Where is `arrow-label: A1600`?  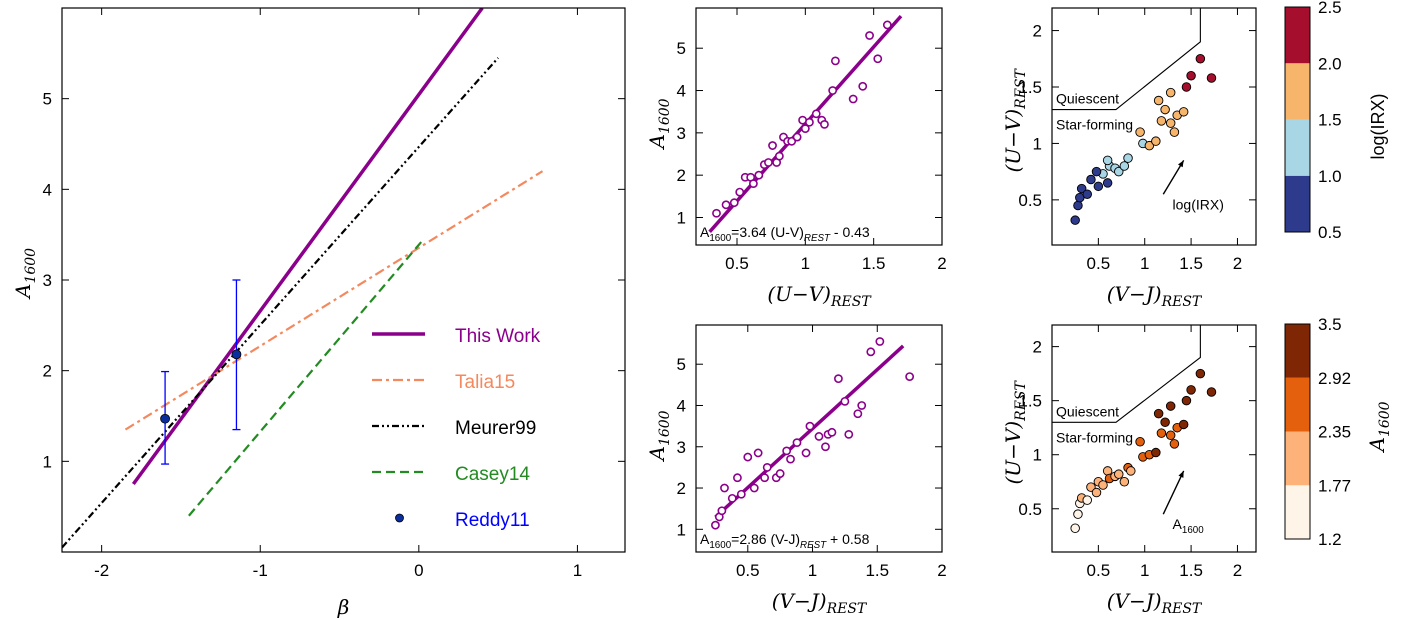
arrow-label: A1600 is located at coordinates (1189, 526).